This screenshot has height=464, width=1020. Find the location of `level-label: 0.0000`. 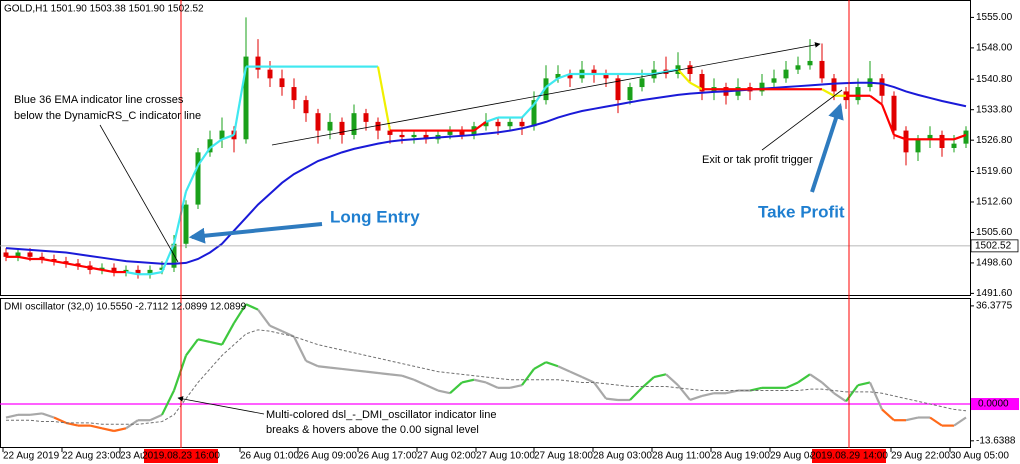

level-label: 0.0000 is located at coordinates (993, 404).